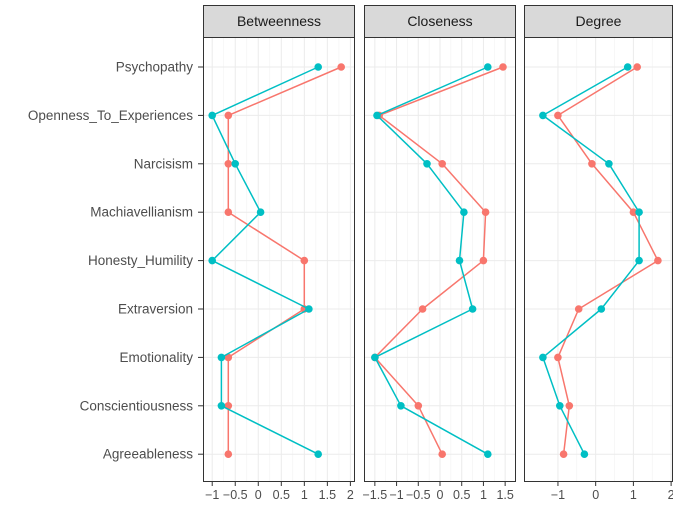 Image resolution: width=673 pixels, height=506 pixels. Describe the element at coordinates (140, 260) in the screenshot. I see `y-tick-label: Honesty_Humility` at that location.